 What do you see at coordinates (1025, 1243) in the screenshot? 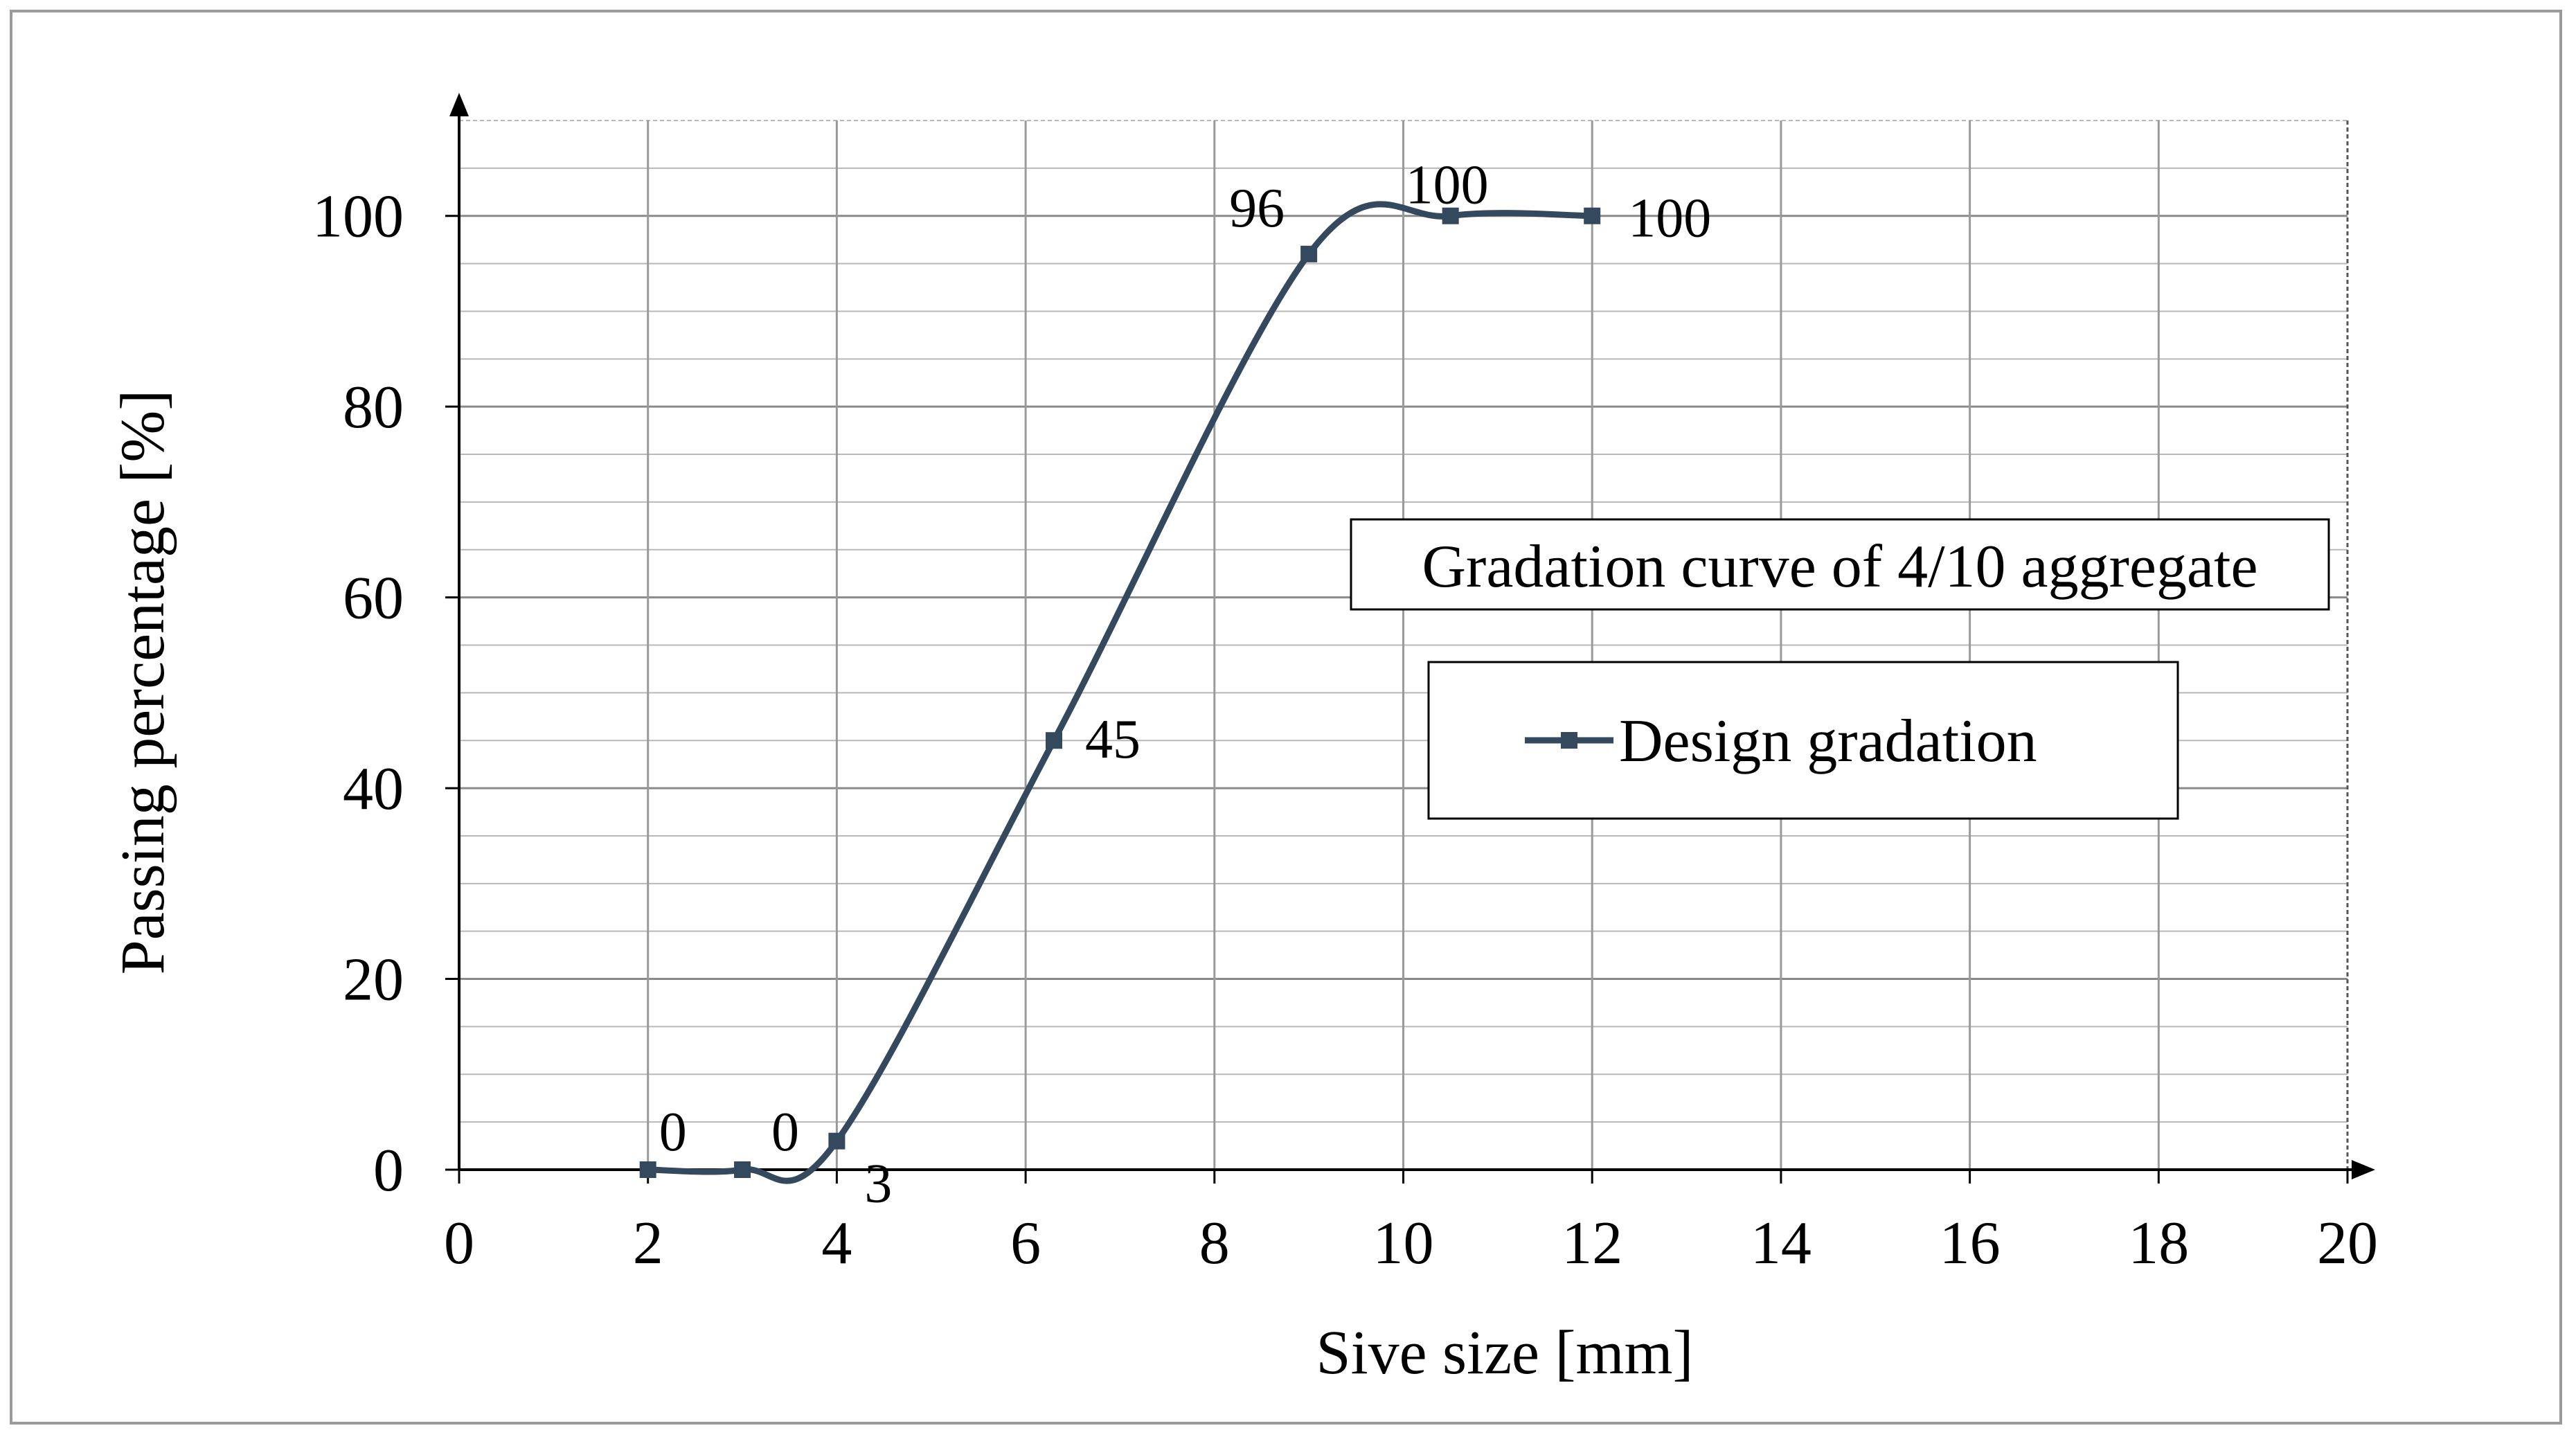
I see `x-tick-label: 6` at bounding box center [1025, 1243].